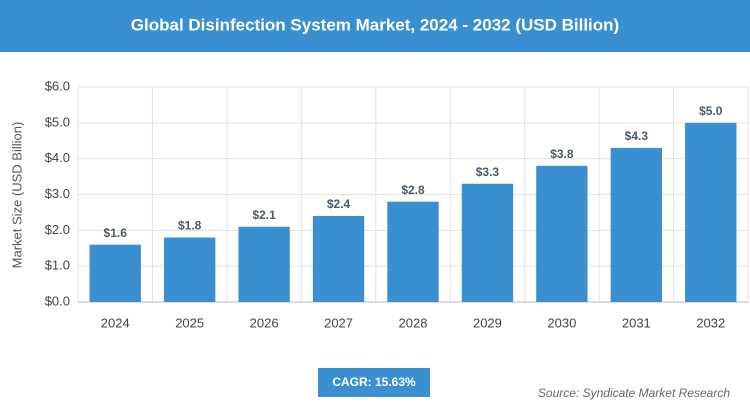 This screenshot has height=417, width=750. Describe the element at coordinates (636, 322) in the screenshot. I see `x-tick-label: 2031` at that location.